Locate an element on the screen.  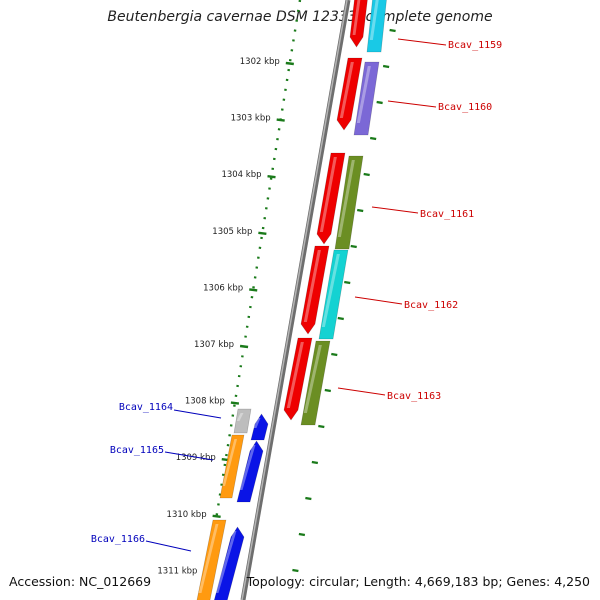
gene-label-forward: Bcav_1161 is located at coordinates (447, 214).